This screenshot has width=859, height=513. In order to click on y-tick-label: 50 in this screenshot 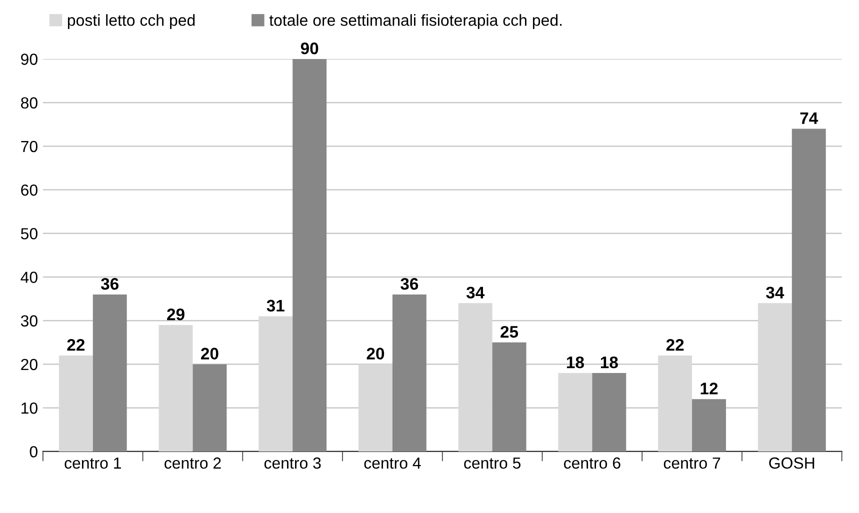, I will do `click(29, 234)`.